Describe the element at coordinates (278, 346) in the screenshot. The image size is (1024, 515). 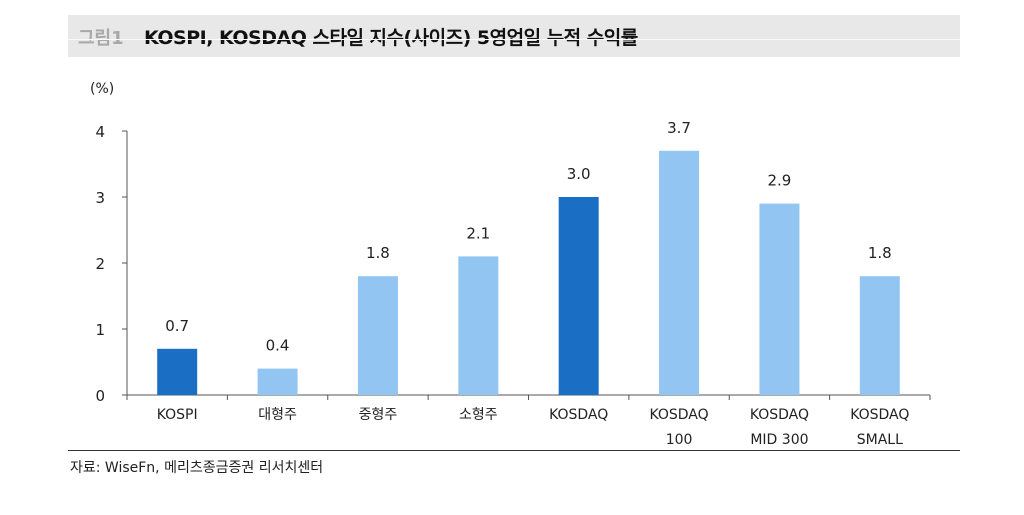
I see `data-label: 0.4` at that location.